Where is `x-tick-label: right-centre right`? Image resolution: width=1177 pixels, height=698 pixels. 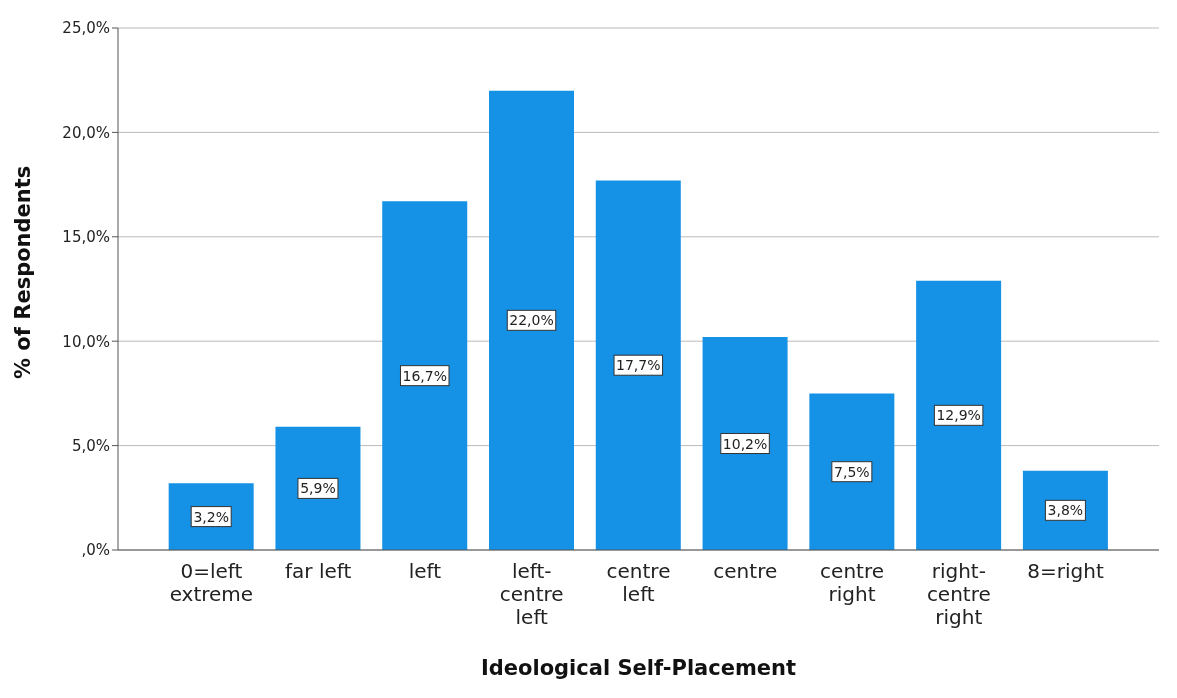
x-tick-label: right-centre right is located at coordinates (958, 594).